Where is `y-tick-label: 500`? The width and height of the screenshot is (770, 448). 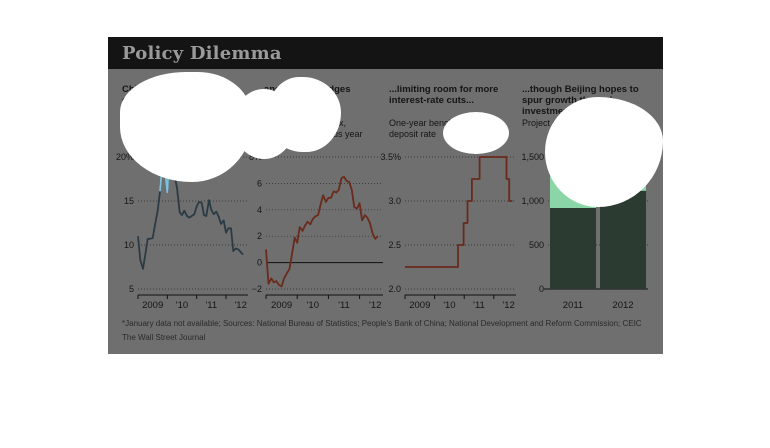 y-tick-label: 500 is located at coordinates (536, 245).